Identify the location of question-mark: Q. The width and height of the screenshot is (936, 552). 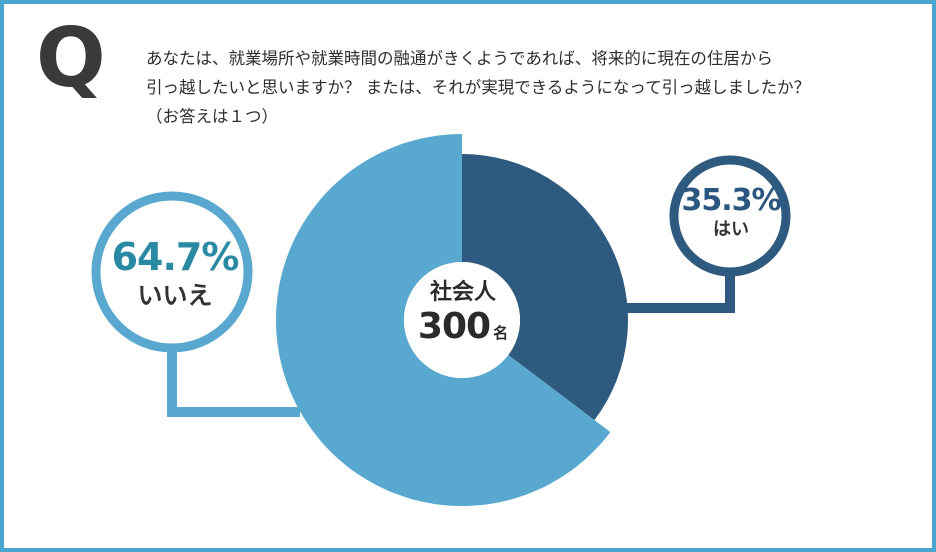
(71, 58).